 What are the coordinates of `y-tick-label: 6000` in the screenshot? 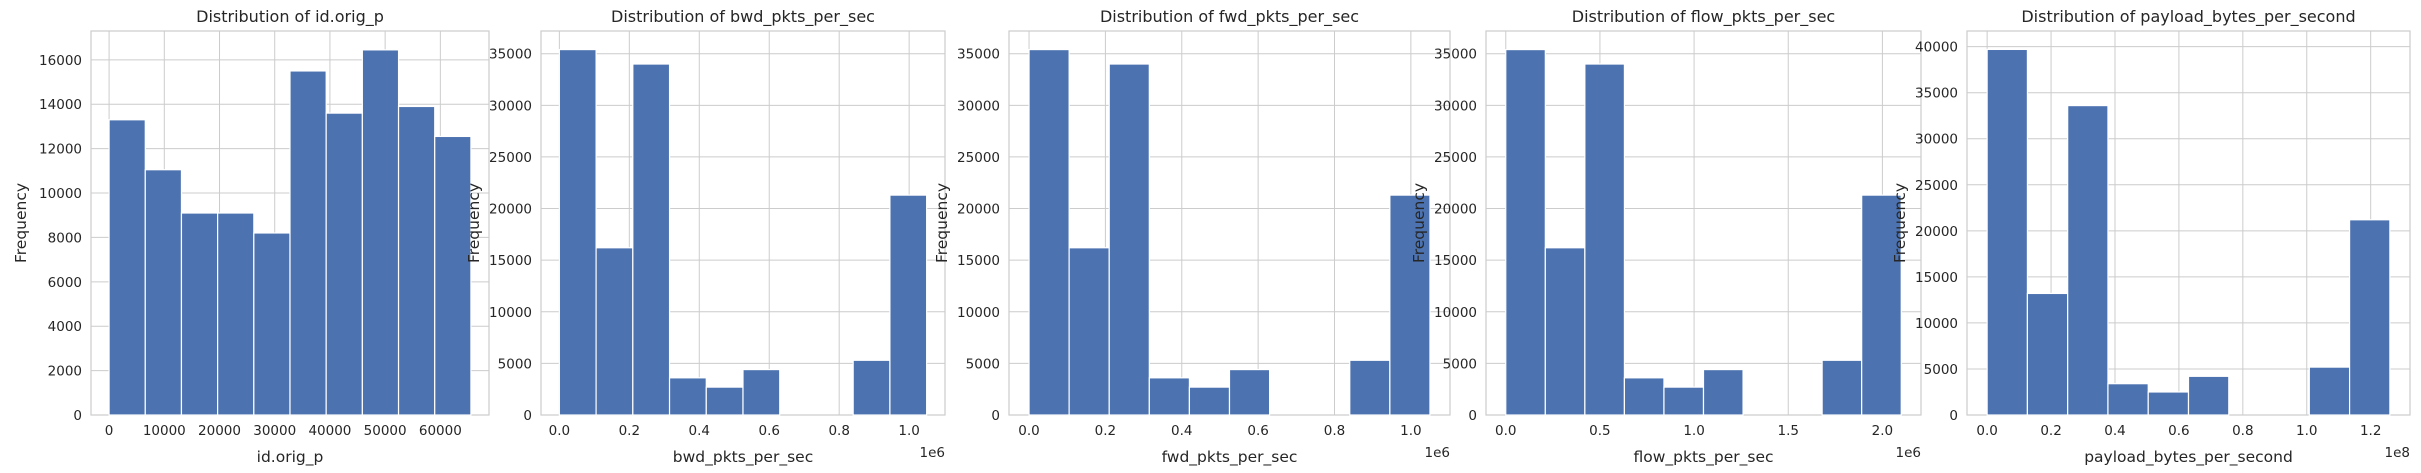 It's located at (65, 283).